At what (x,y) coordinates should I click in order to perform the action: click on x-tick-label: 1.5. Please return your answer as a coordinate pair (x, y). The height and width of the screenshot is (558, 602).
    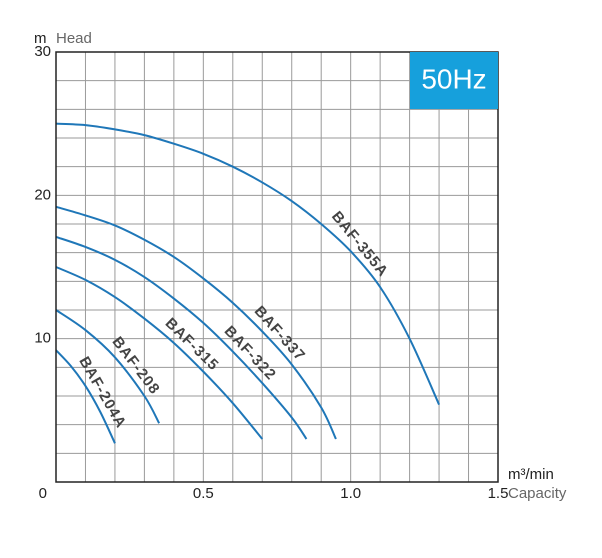
    Looking at the image, I should click on (498, 493).